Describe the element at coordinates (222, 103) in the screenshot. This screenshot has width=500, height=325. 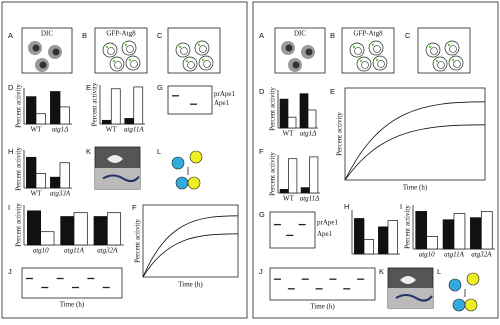
I see `band-label: Ape1` at that location.